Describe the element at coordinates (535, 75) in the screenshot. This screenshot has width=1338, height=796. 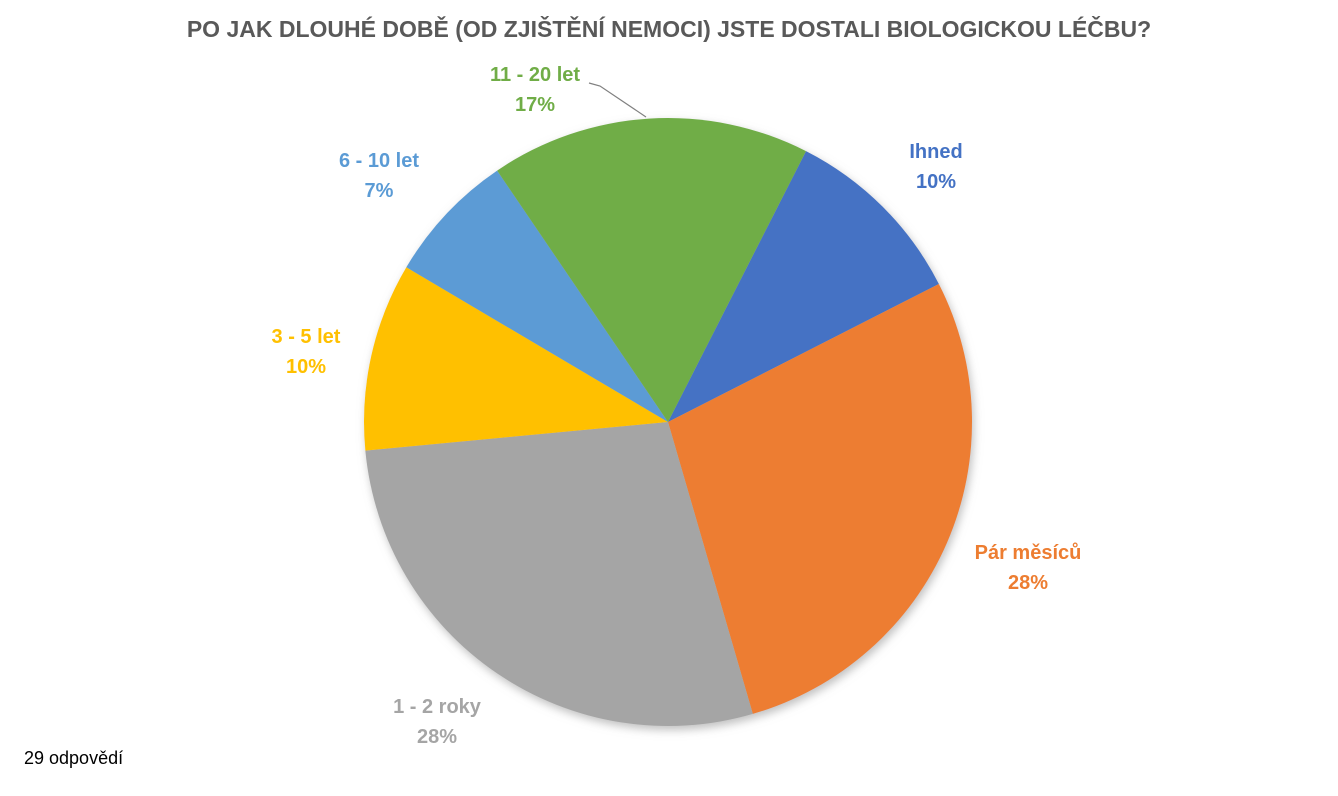
I see `slice-label-text: 11 - 20 let` at that location.